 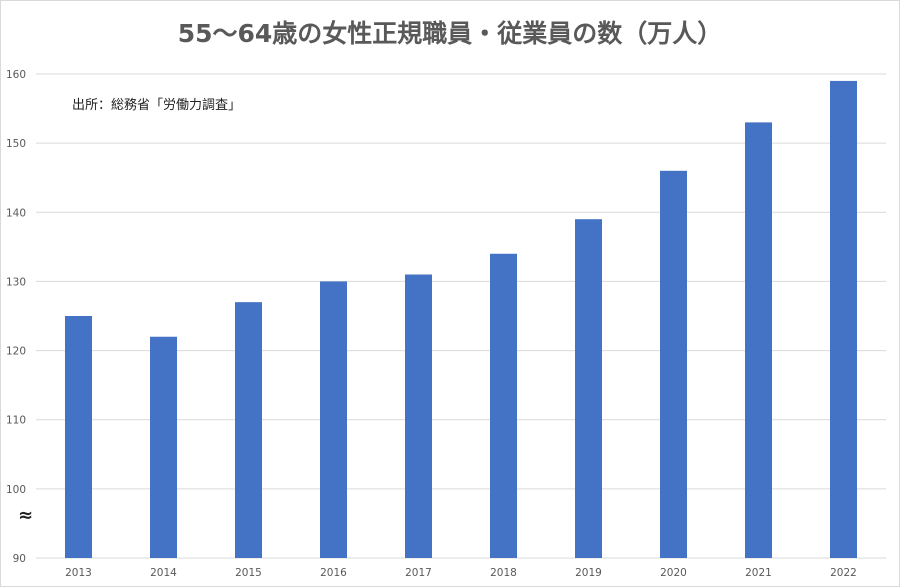 I want to click on x-tick-label: 2014, so click(x=163, y=573).